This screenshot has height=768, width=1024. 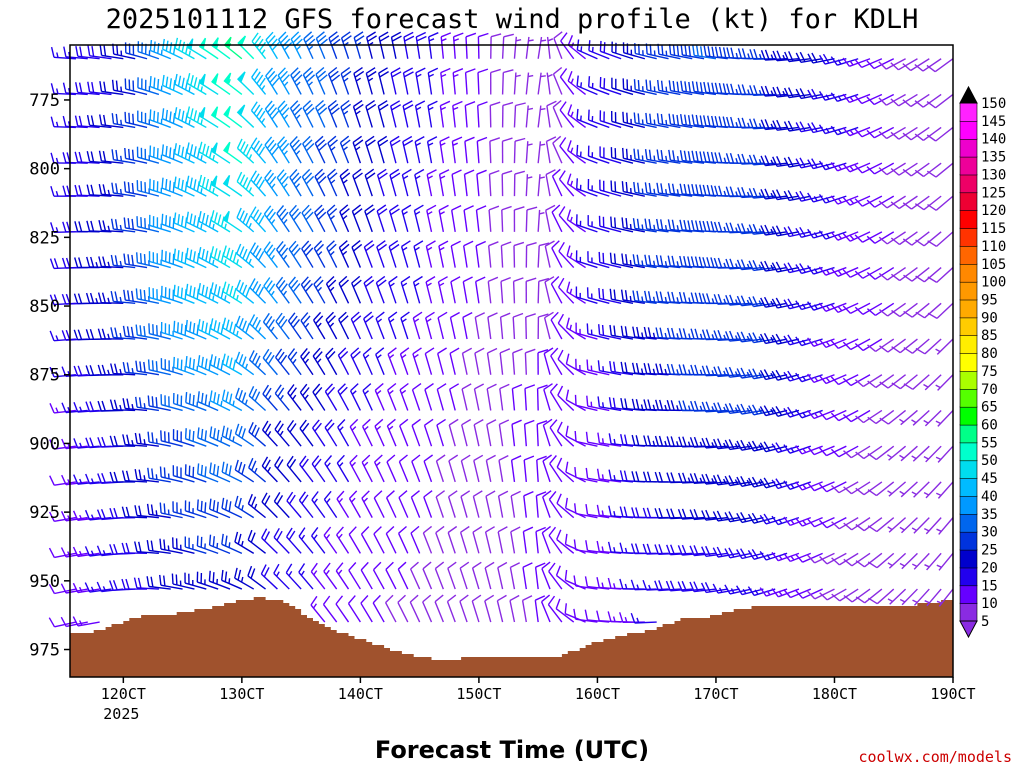 What do you see at coordinates (989, 372) in the screenshot?
I see `colorbar-label: 75` at bounding box center [989, 372].